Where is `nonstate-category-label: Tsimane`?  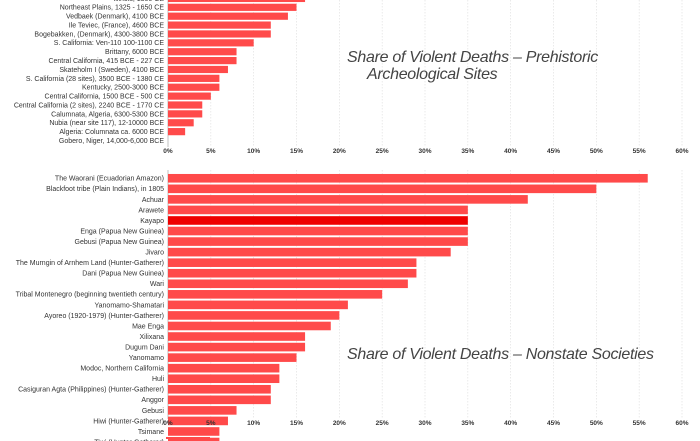
nonstate-category-label: Tsimane is located at coordinates (151, 432).